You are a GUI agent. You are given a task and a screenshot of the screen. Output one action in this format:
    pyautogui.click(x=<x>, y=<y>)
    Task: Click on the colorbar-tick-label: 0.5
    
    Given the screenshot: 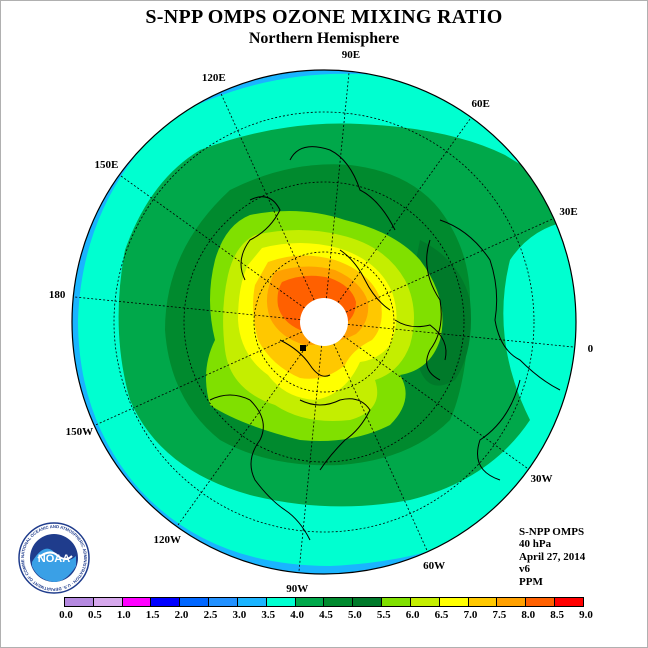 What is the action you would take?
    pyautogui.click(x=95, y=615)
    